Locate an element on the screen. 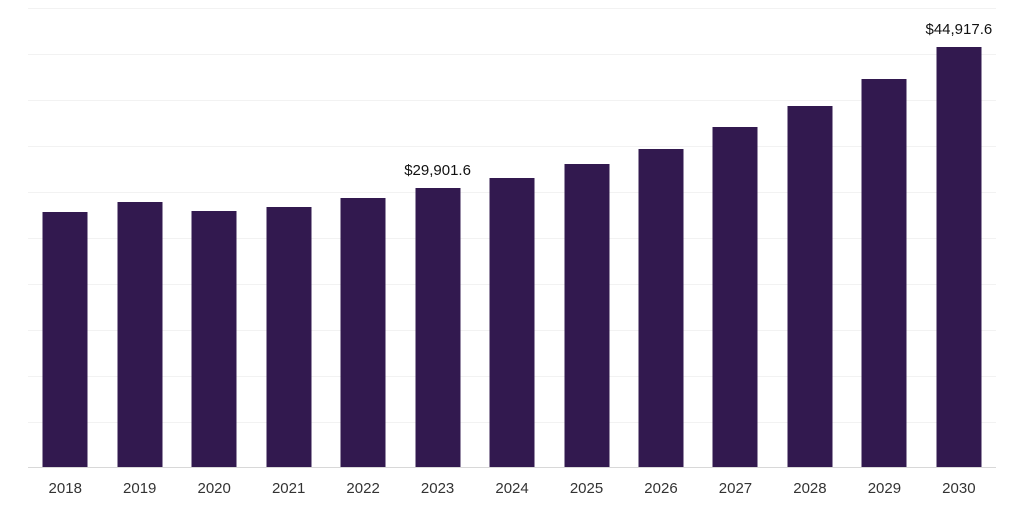 The image size is (1024, 512). bar-2028 is located at coordinates (810, 287).